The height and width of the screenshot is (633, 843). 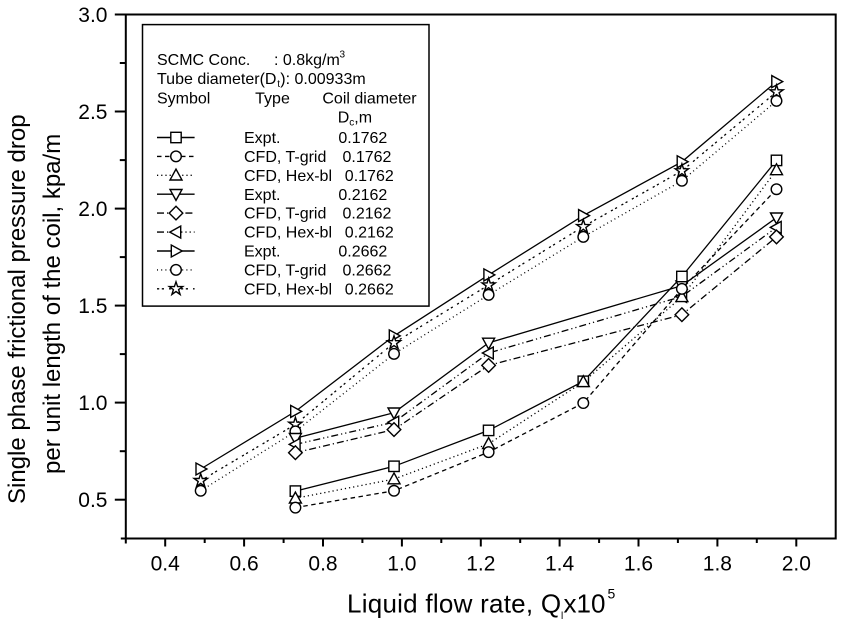 I want to click on svg-text: 1.4, so click(x=560, y=564).